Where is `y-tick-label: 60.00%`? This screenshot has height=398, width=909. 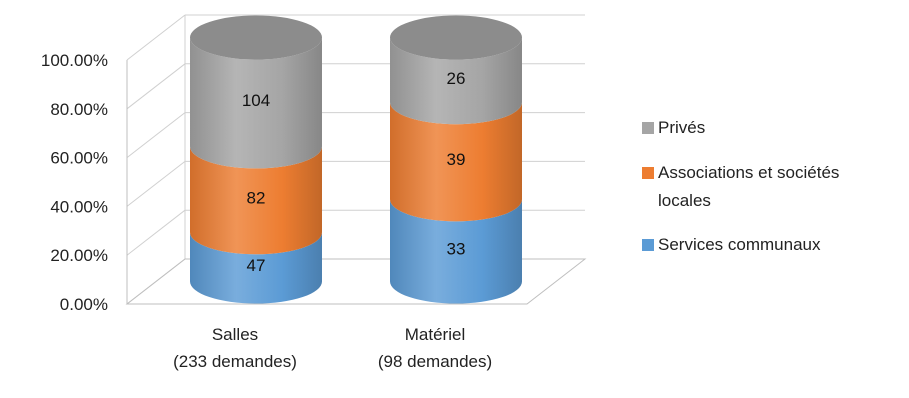
y-tick-label: 60.00% is located at coordinates (79, 158).